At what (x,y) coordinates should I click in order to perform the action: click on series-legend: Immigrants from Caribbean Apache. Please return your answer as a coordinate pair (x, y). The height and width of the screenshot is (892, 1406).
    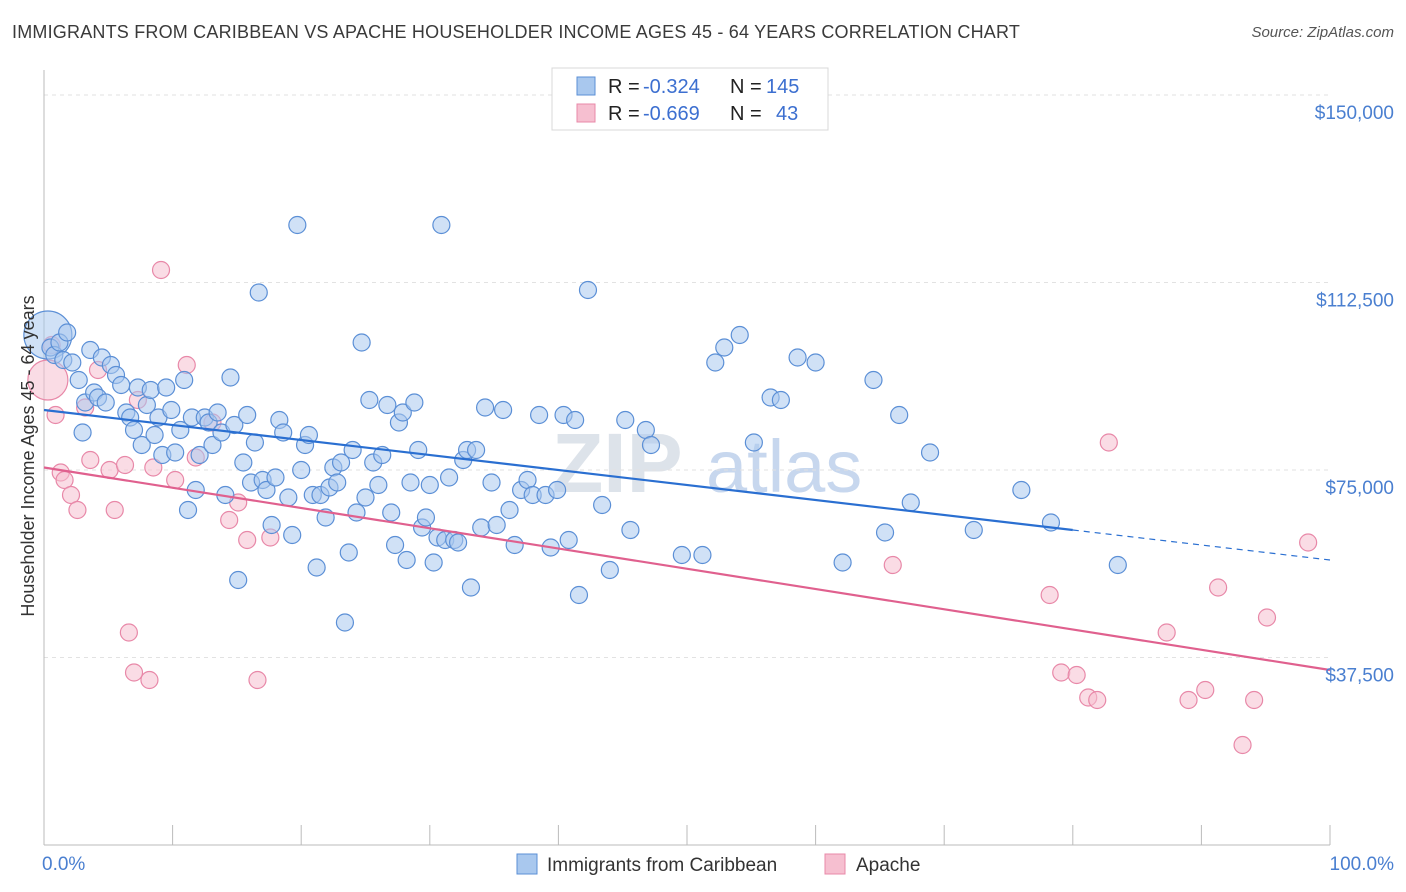
    Looking at the image, I should click on (718, 864).